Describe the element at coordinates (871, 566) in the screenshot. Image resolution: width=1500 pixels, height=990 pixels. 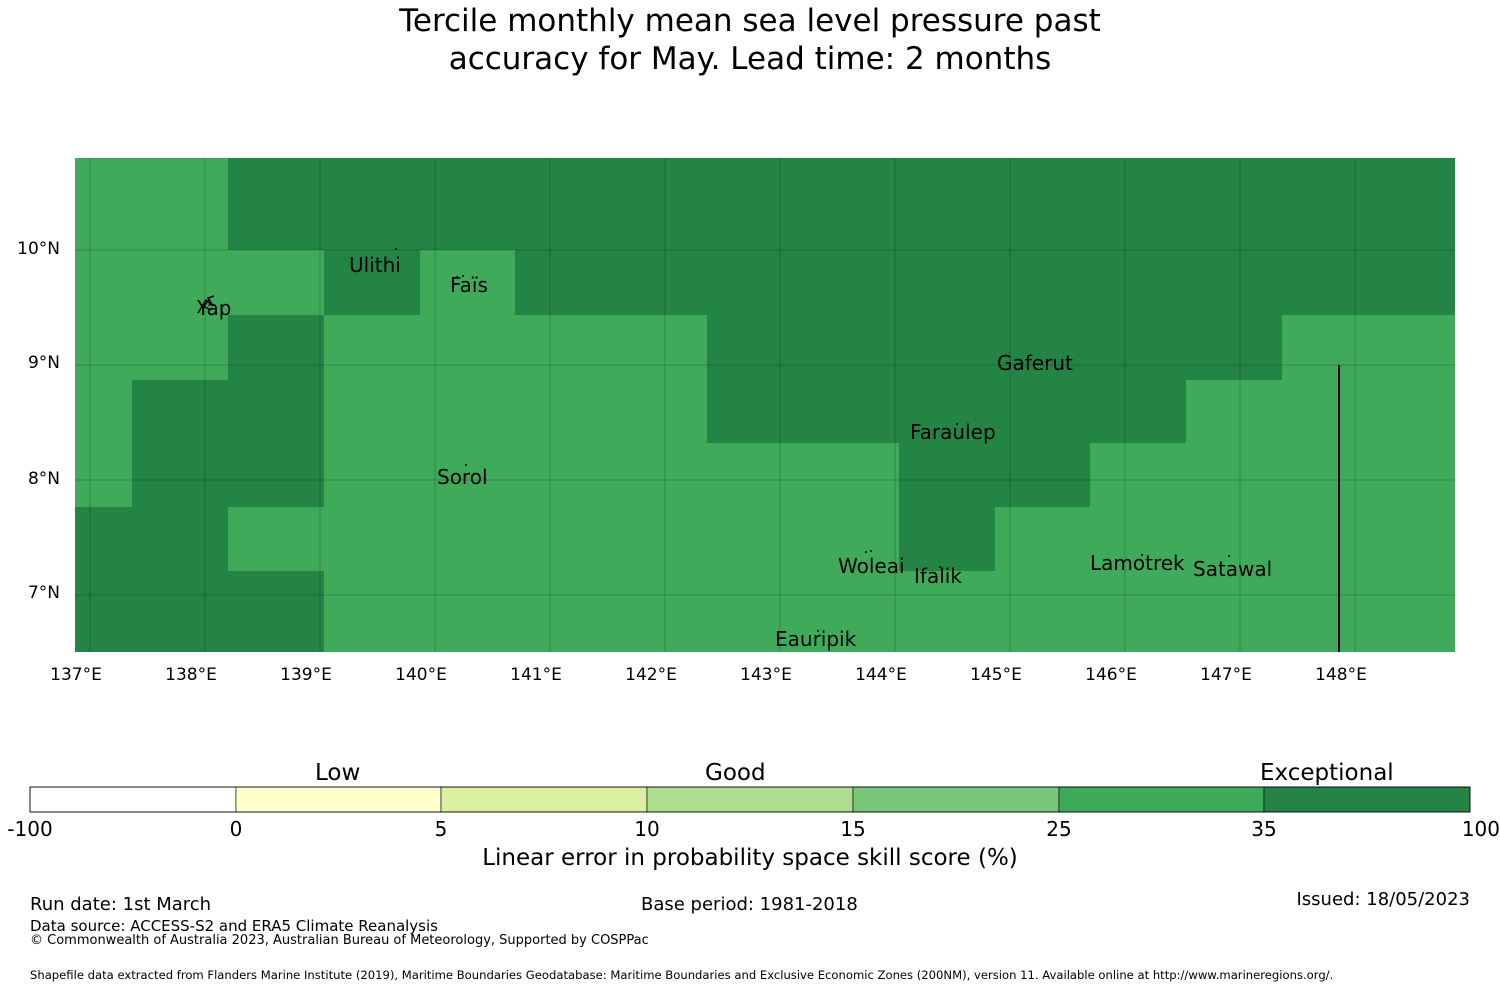
I see `place-label-woleai: Woleai` at that location.